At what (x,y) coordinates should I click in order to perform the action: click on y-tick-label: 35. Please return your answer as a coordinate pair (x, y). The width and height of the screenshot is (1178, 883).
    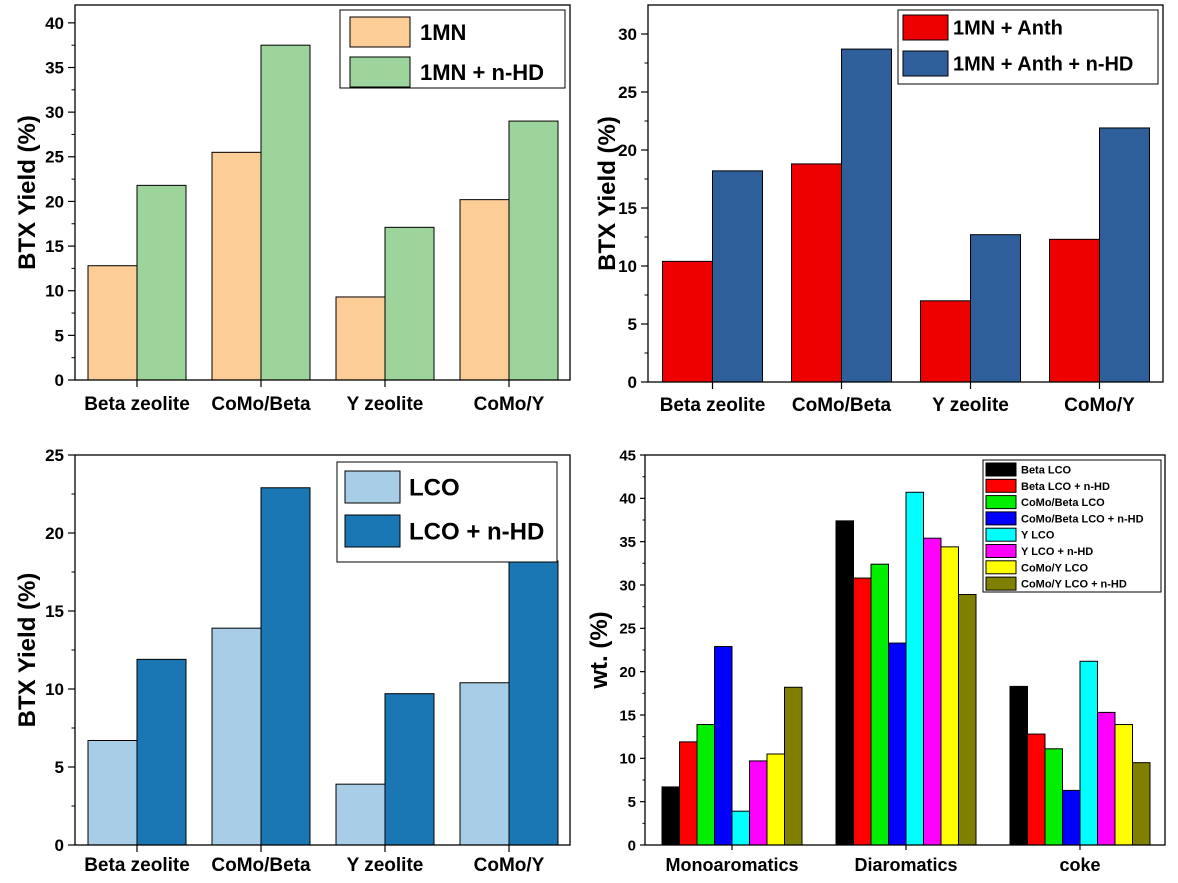
    Looking at the image, I should click on (54, 67).